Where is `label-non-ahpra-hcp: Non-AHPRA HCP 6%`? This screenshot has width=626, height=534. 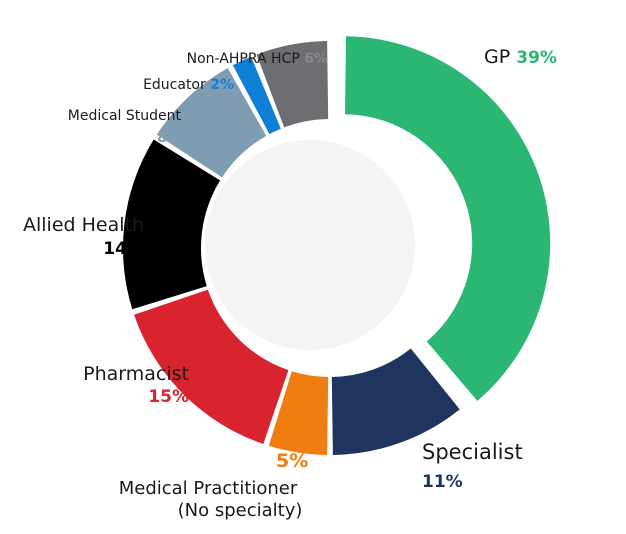
label-non-ahpra-hcp: Non-AHPRA HCP 6% is located at coordinates (257, 59).